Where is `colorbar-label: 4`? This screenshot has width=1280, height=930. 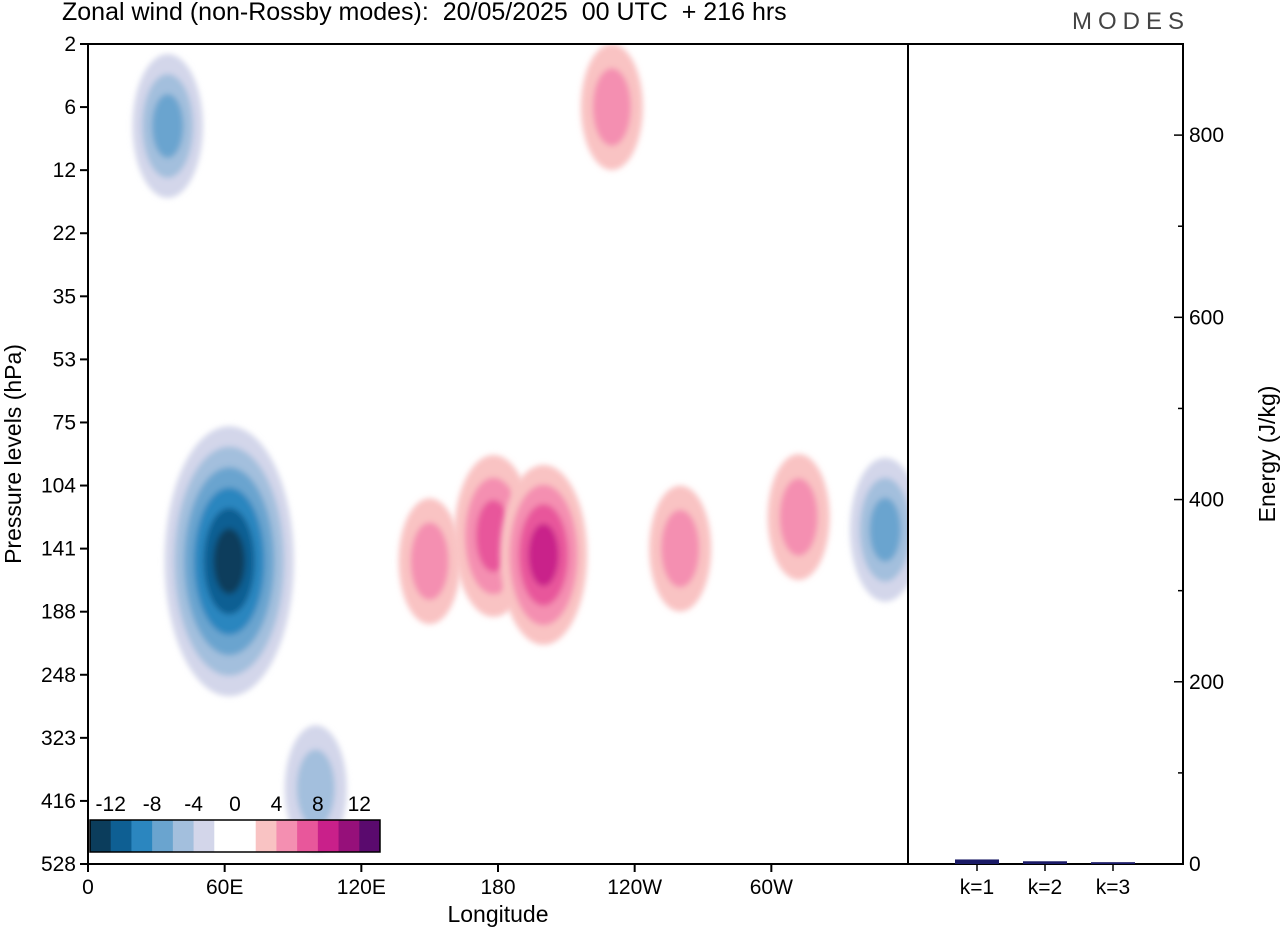 colorbar-label: 4 is located at coordinates (277, 804).